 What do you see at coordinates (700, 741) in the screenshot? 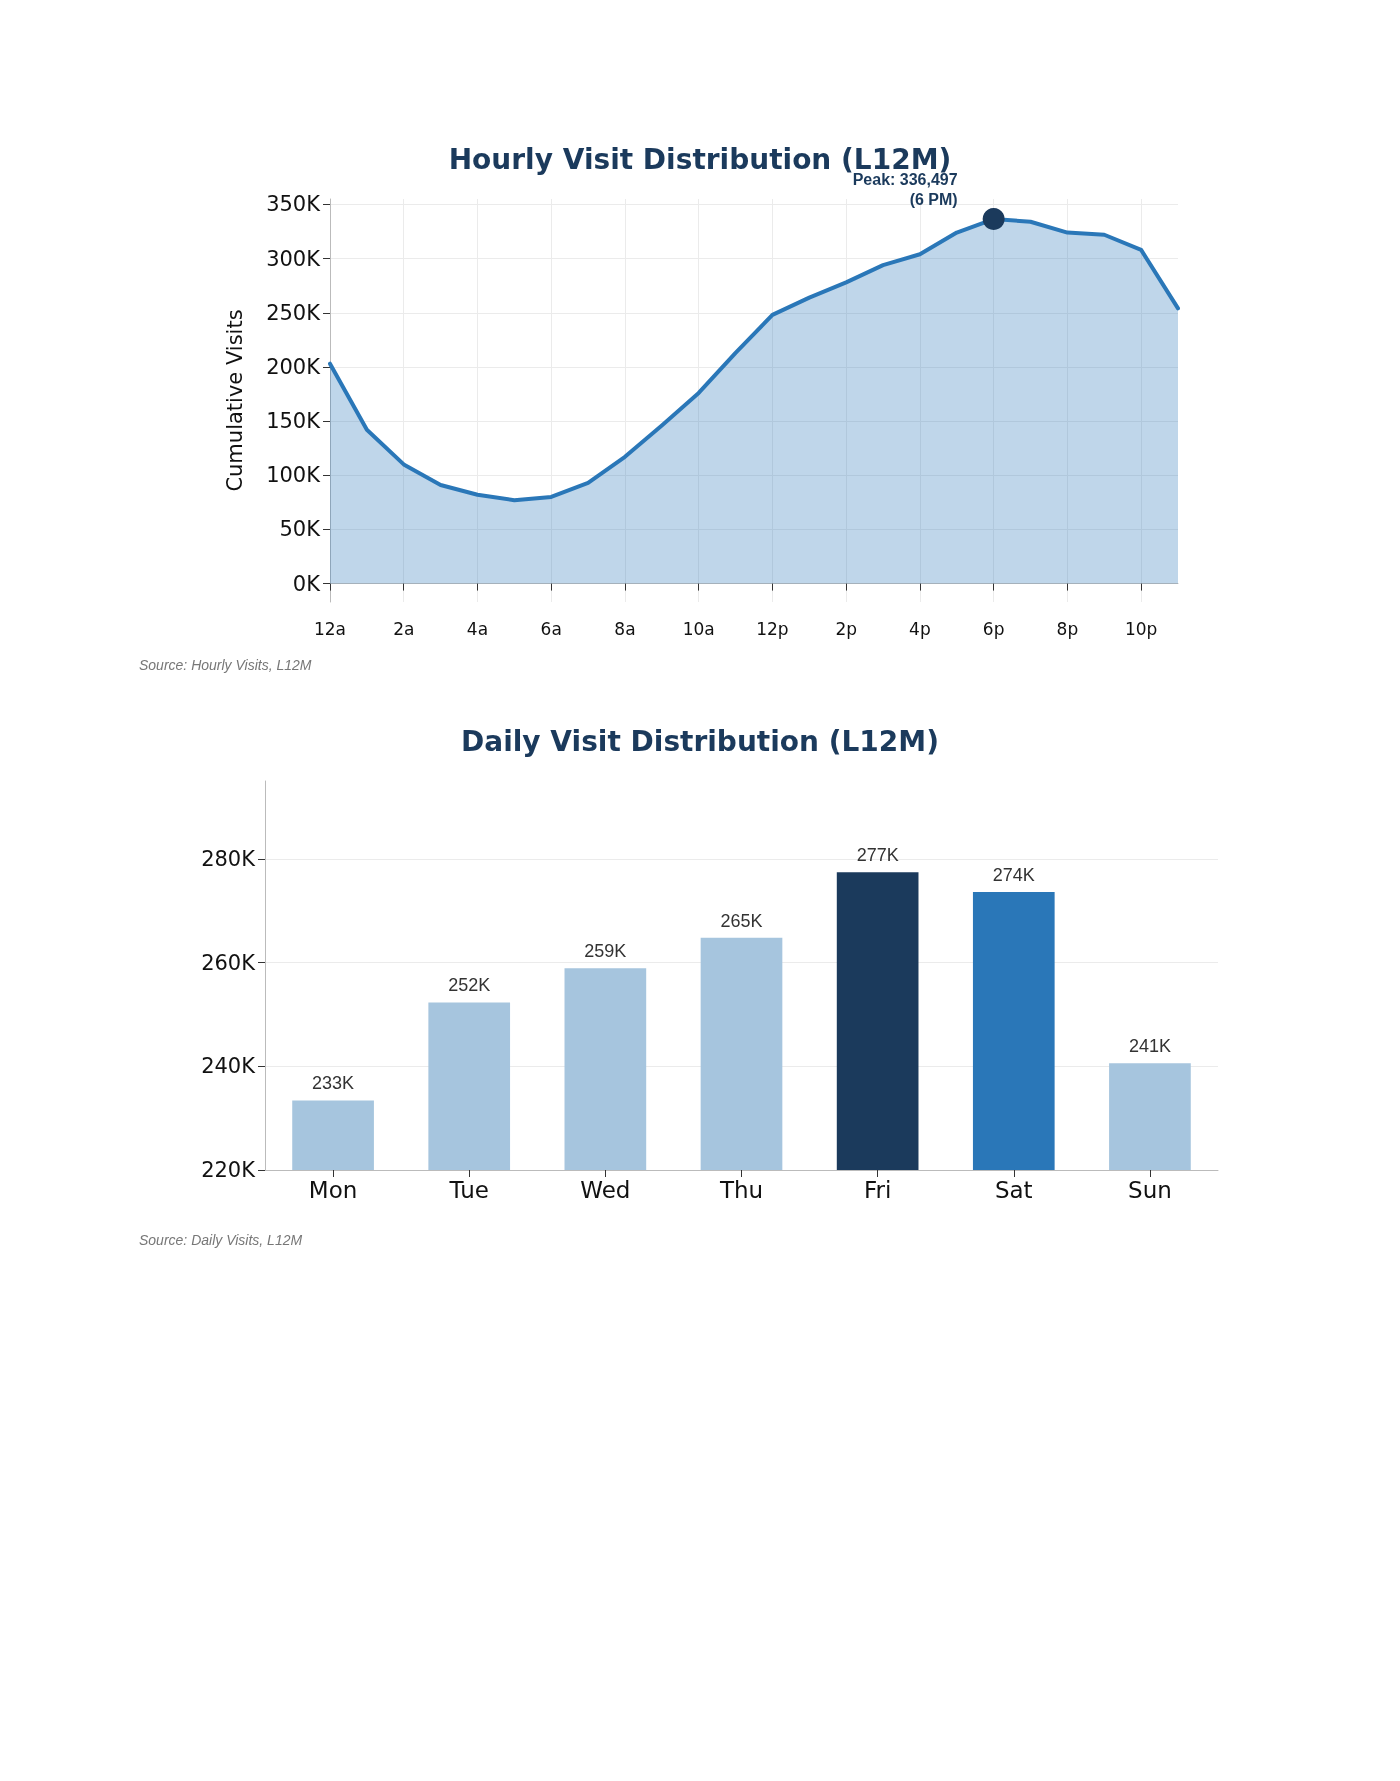
I see `chart-title: Daily Visit Distribution (L12M)` at bounding box center [700, 741].